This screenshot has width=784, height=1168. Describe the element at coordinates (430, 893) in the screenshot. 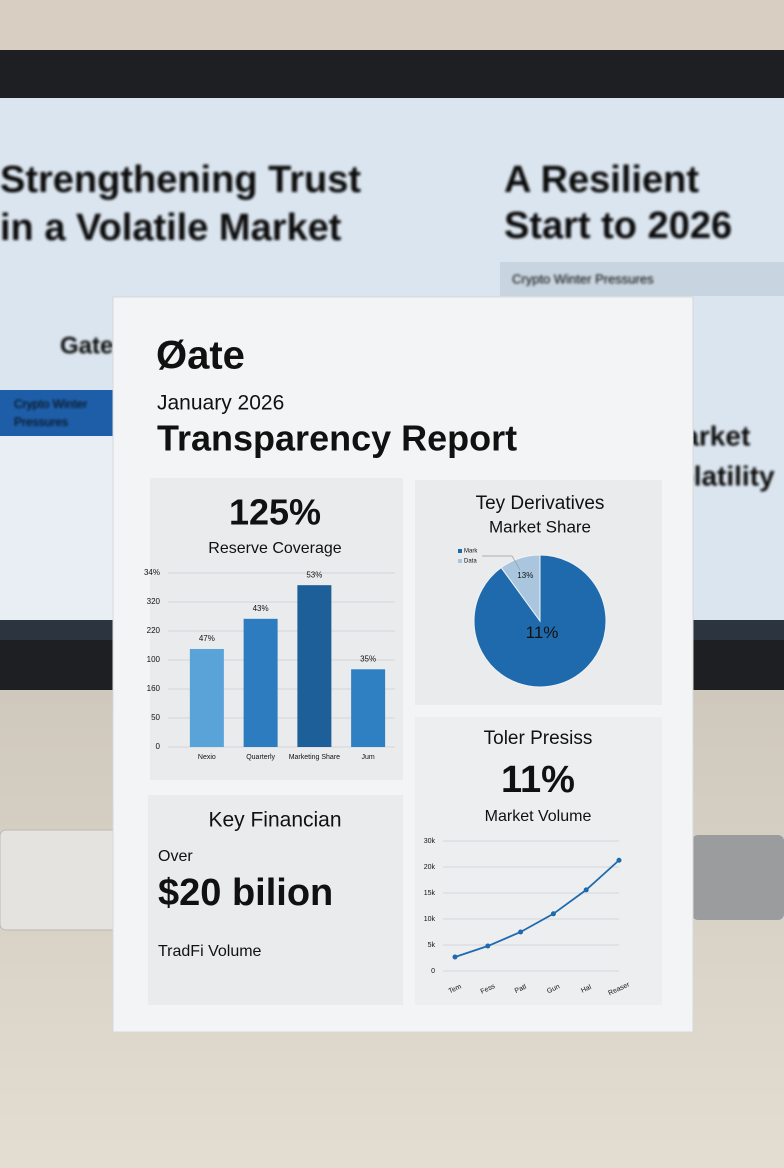

I see `y-tick-label: 15k` at that location.